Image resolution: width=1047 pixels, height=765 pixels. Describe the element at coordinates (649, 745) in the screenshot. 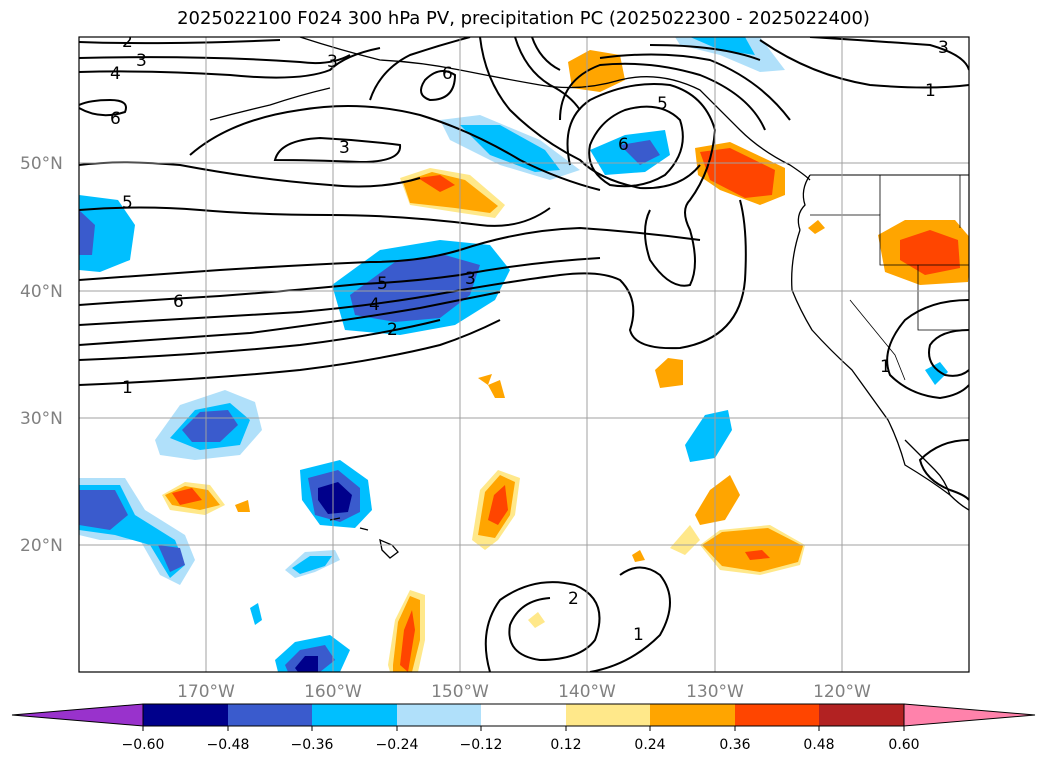

I see `colorbar-tick-label: 0.24` at that location.